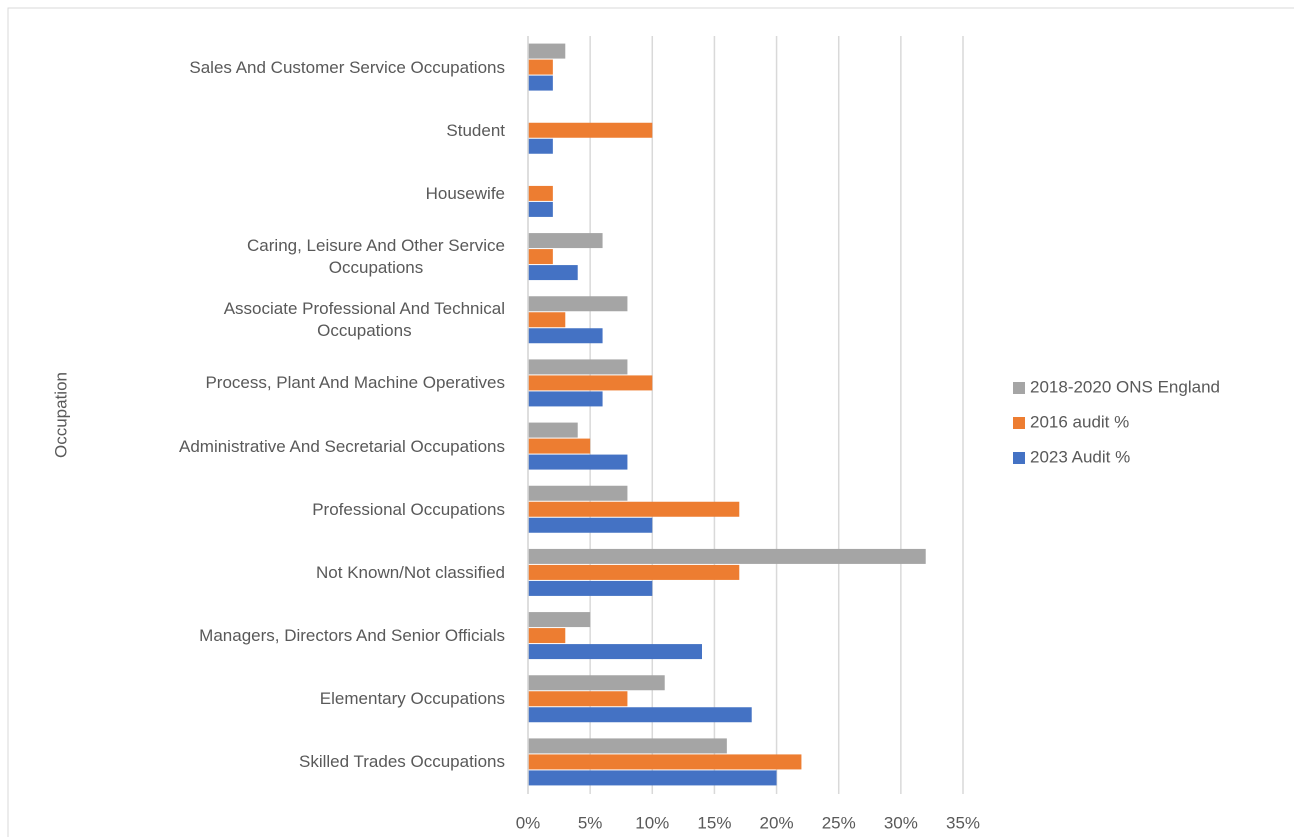  What do you see at coordinates (528, 822) in the screenshot?
I see `x-tick-label: 0%` at bounding box center [528, 822].